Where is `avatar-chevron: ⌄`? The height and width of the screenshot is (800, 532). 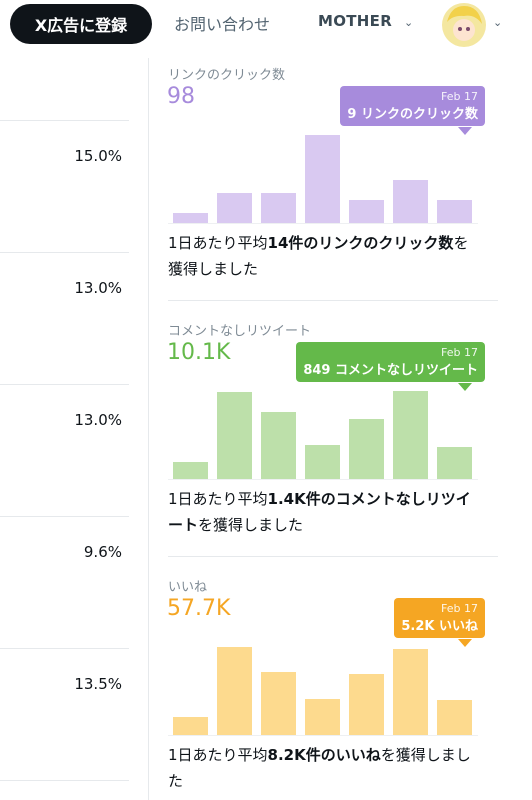 avatar-chevron: ⌄ is located at coordinates (498, 22).